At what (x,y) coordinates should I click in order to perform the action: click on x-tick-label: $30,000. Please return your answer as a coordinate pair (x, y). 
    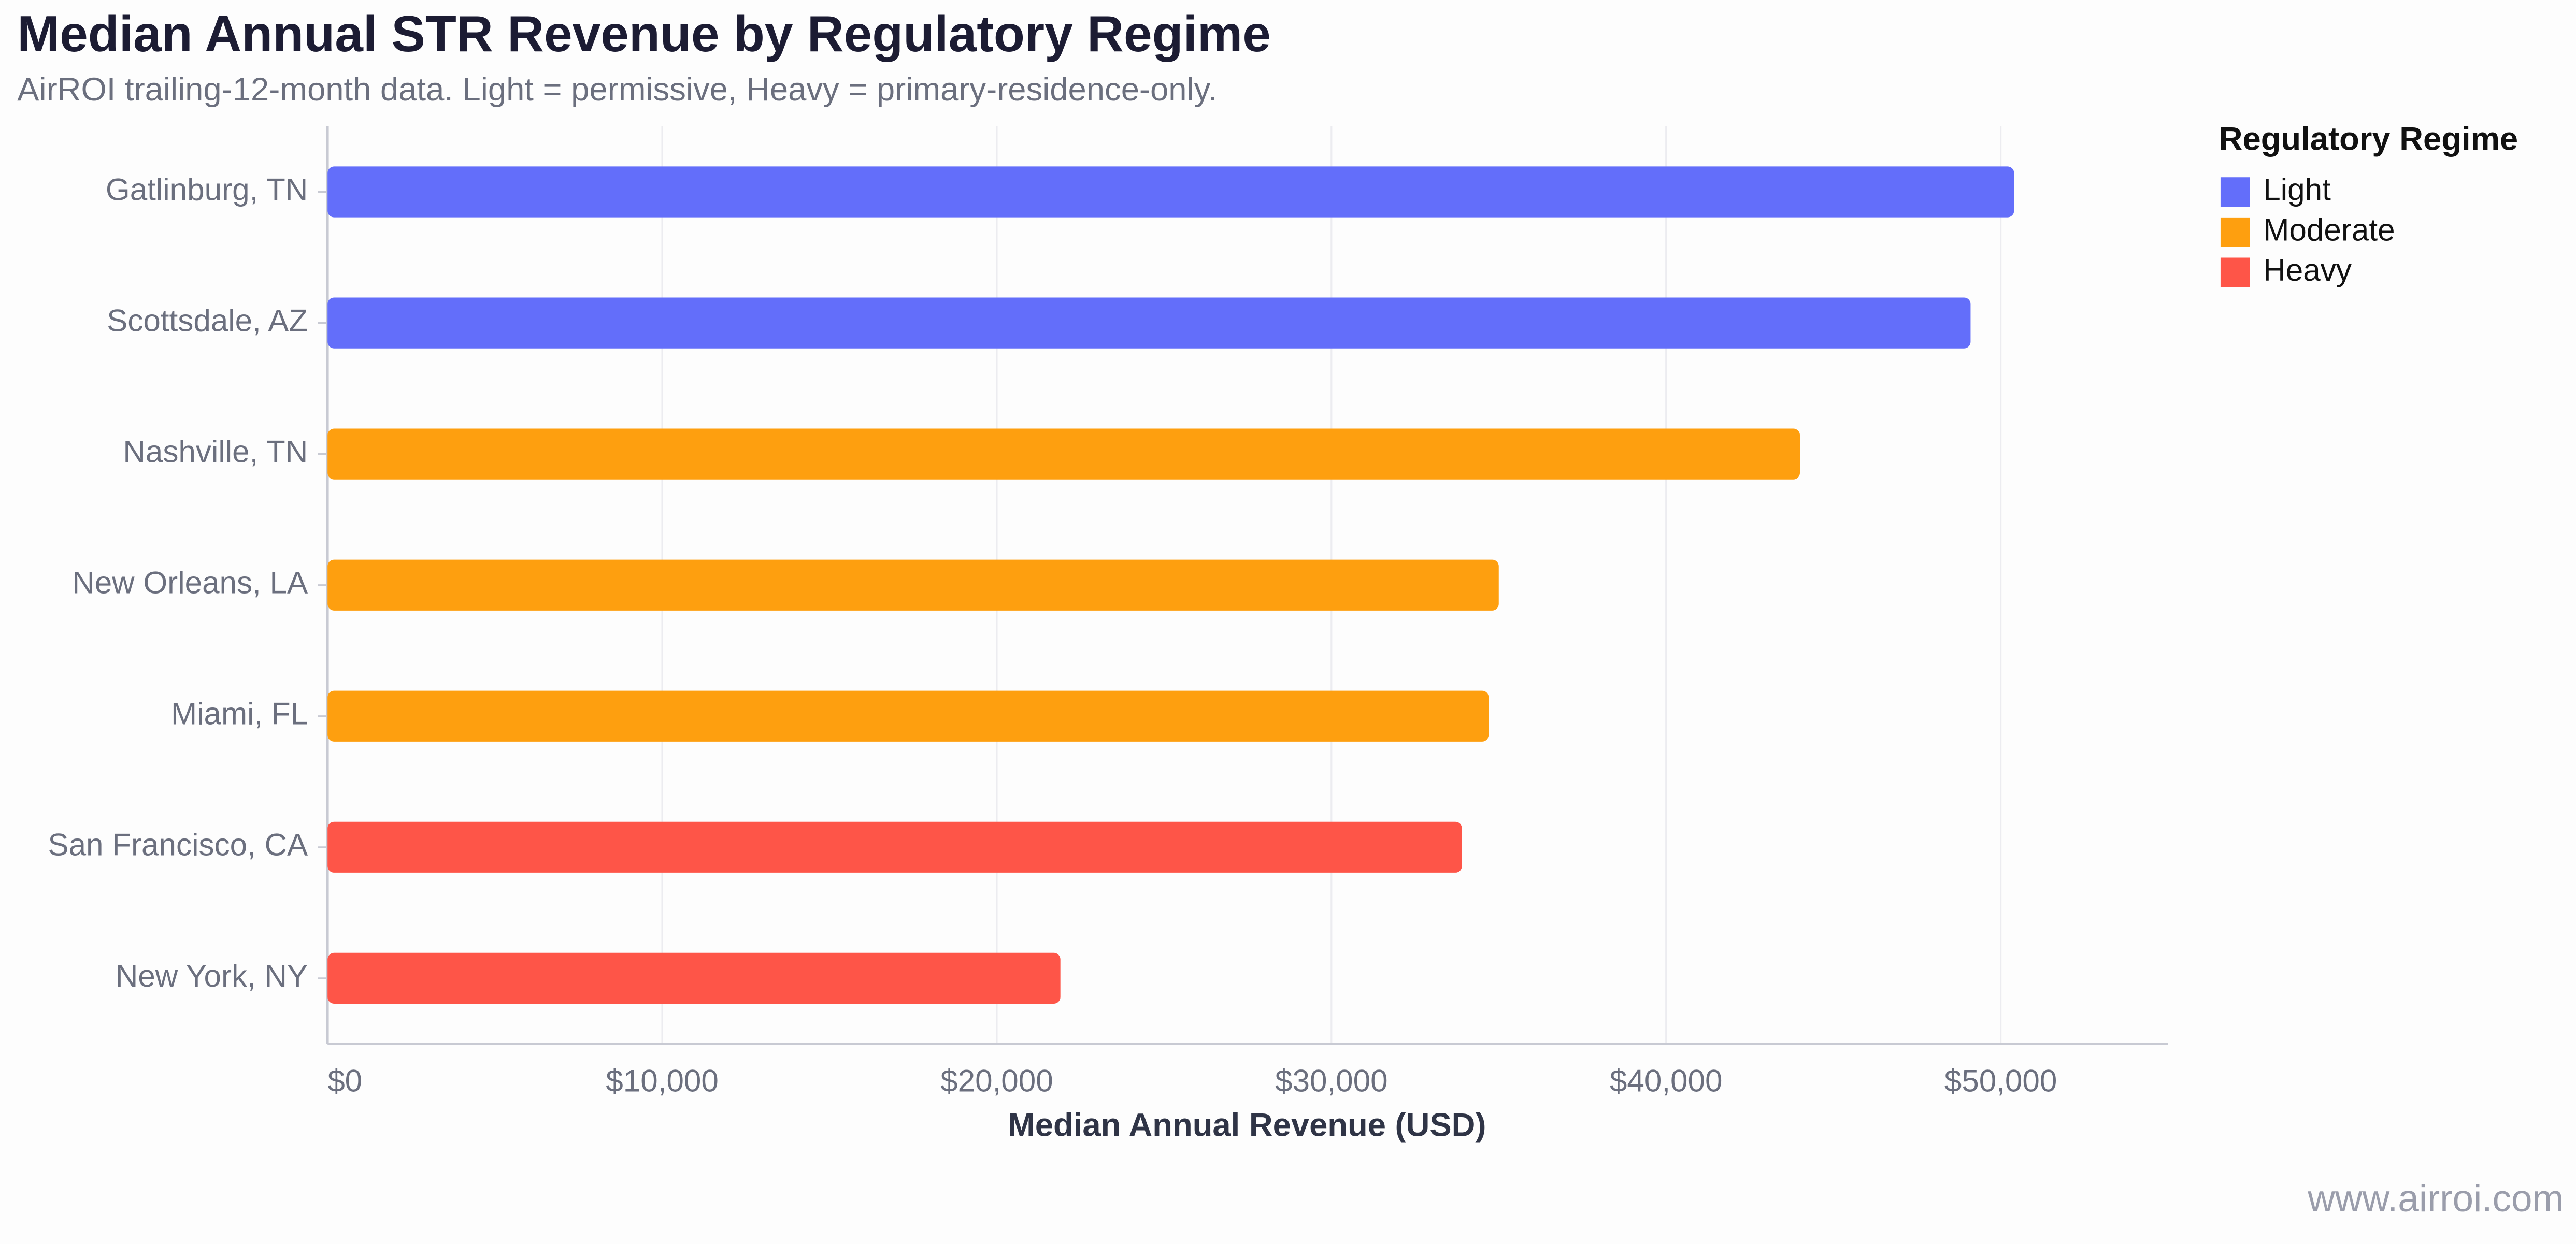
    Looking at the image, I should click on (1331, 1080).